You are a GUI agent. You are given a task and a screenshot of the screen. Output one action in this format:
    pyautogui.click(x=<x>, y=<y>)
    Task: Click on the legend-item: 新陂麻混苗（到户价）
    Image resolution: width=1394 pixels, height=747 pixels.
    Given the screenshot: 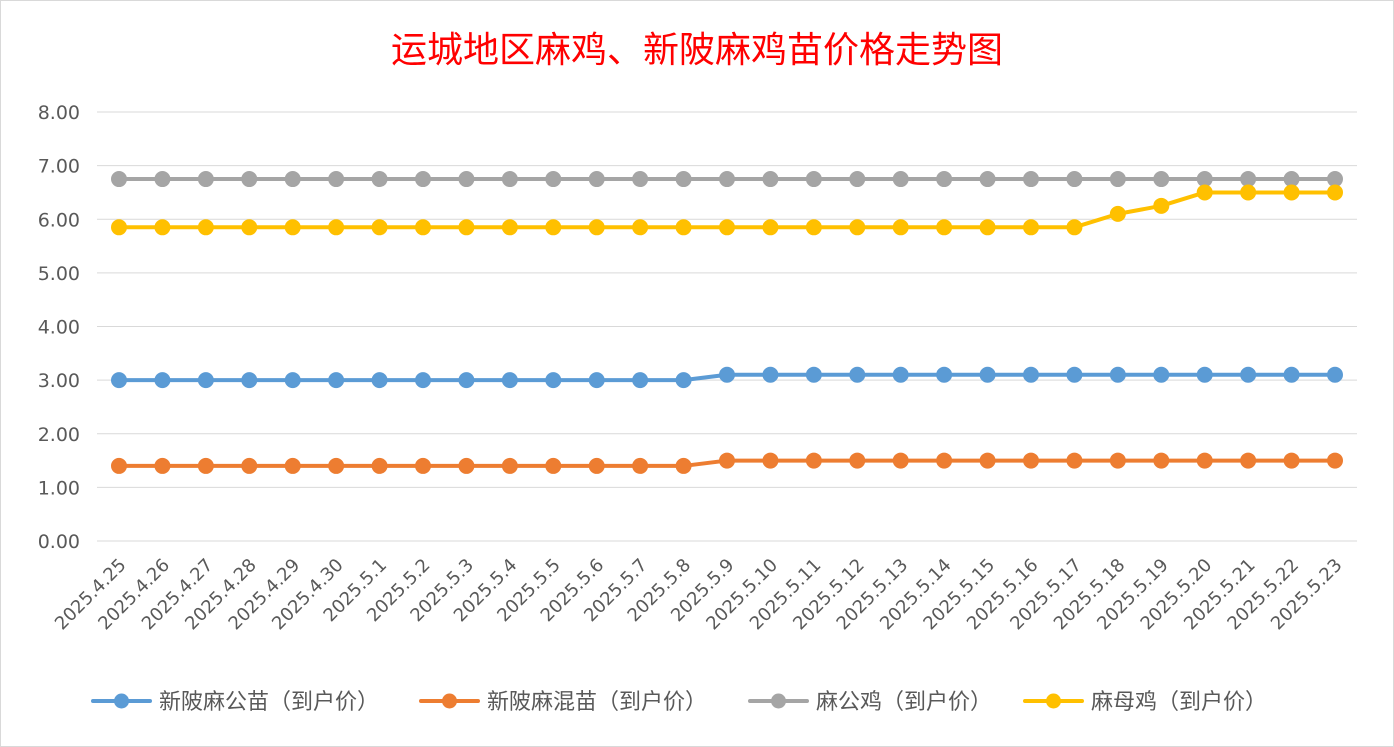 What is the action you would take?
    pyautogui.click(x=563, y=702)
    